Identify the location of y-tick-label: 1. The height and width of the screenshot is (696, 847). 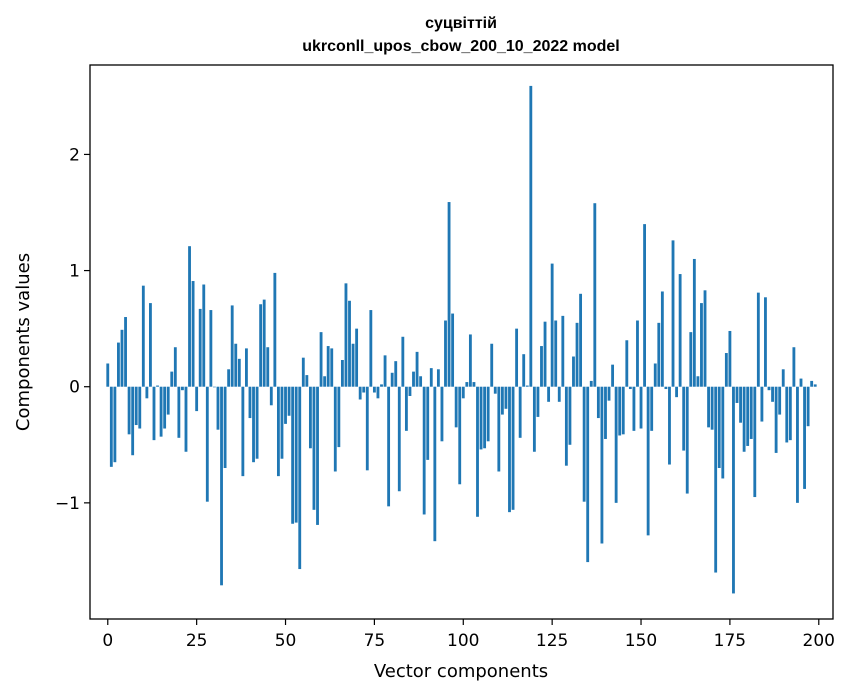
(74, 272).